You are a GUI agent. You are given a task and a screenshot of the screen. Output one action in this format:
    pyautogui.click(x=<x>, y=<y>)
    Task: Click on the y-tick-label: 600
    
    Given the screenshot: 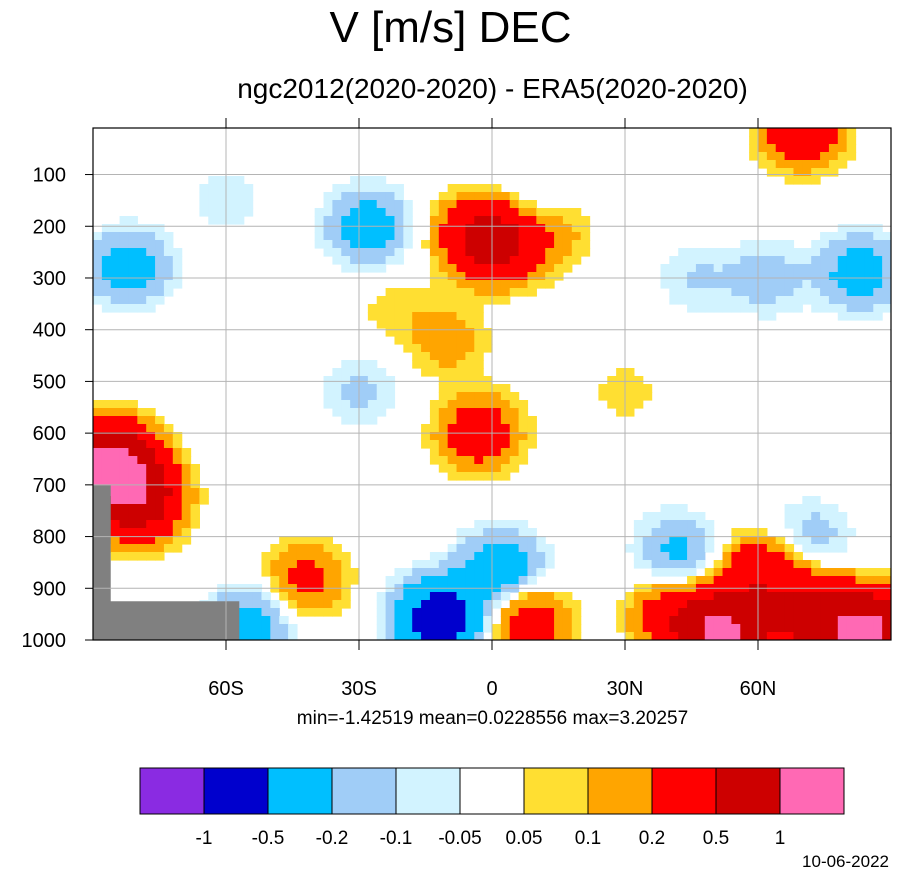 What is the action you would take?
    pyautogui.click(x=49, y=434)
    